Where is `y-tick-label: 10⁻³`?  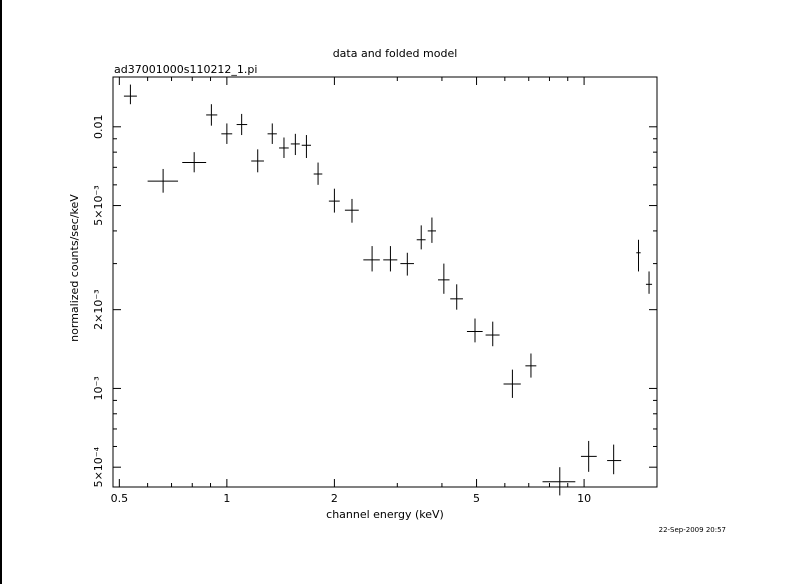
y-tick-label: 10⁻³ is located at coordinates (98, 388).